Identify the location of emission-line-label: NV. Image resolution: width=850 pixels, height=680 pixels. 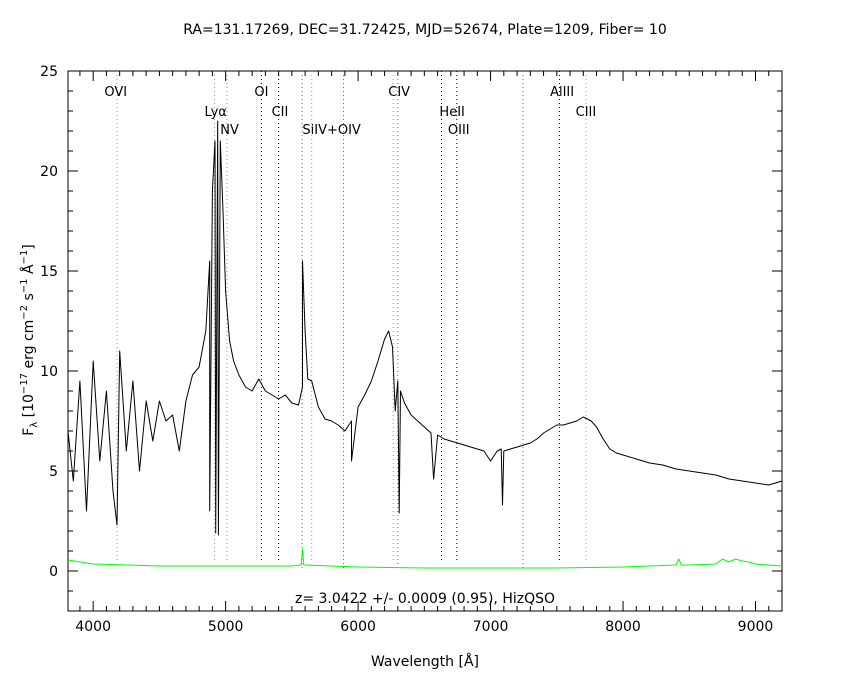
(229, 130).